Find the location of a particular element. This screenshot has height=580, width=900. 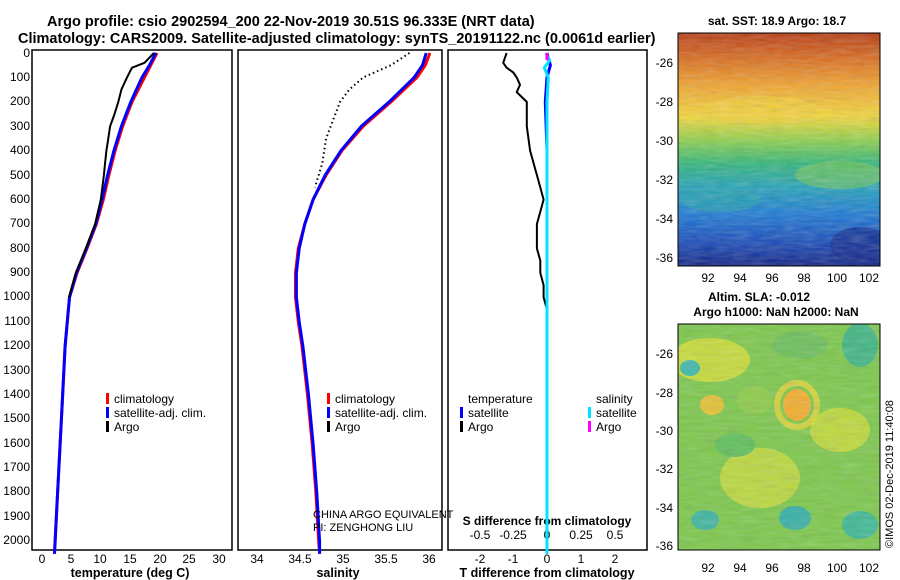

depth-tick: 1000 is located at coordinates (16, 296).